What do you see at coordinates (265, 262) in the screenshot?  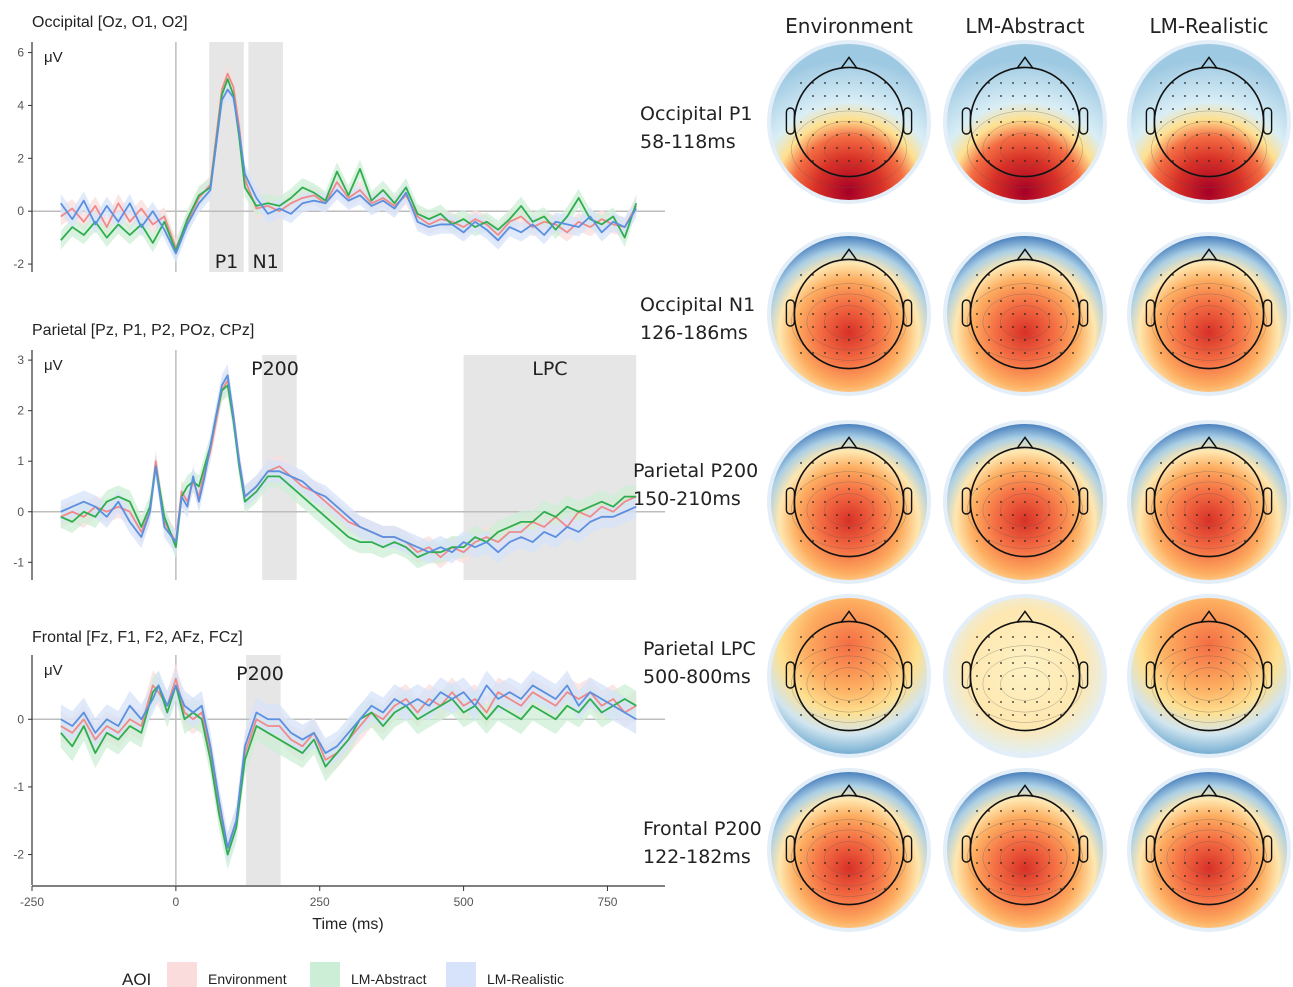 I see `window-label-n1: N1` at bounding box center [265, 262].